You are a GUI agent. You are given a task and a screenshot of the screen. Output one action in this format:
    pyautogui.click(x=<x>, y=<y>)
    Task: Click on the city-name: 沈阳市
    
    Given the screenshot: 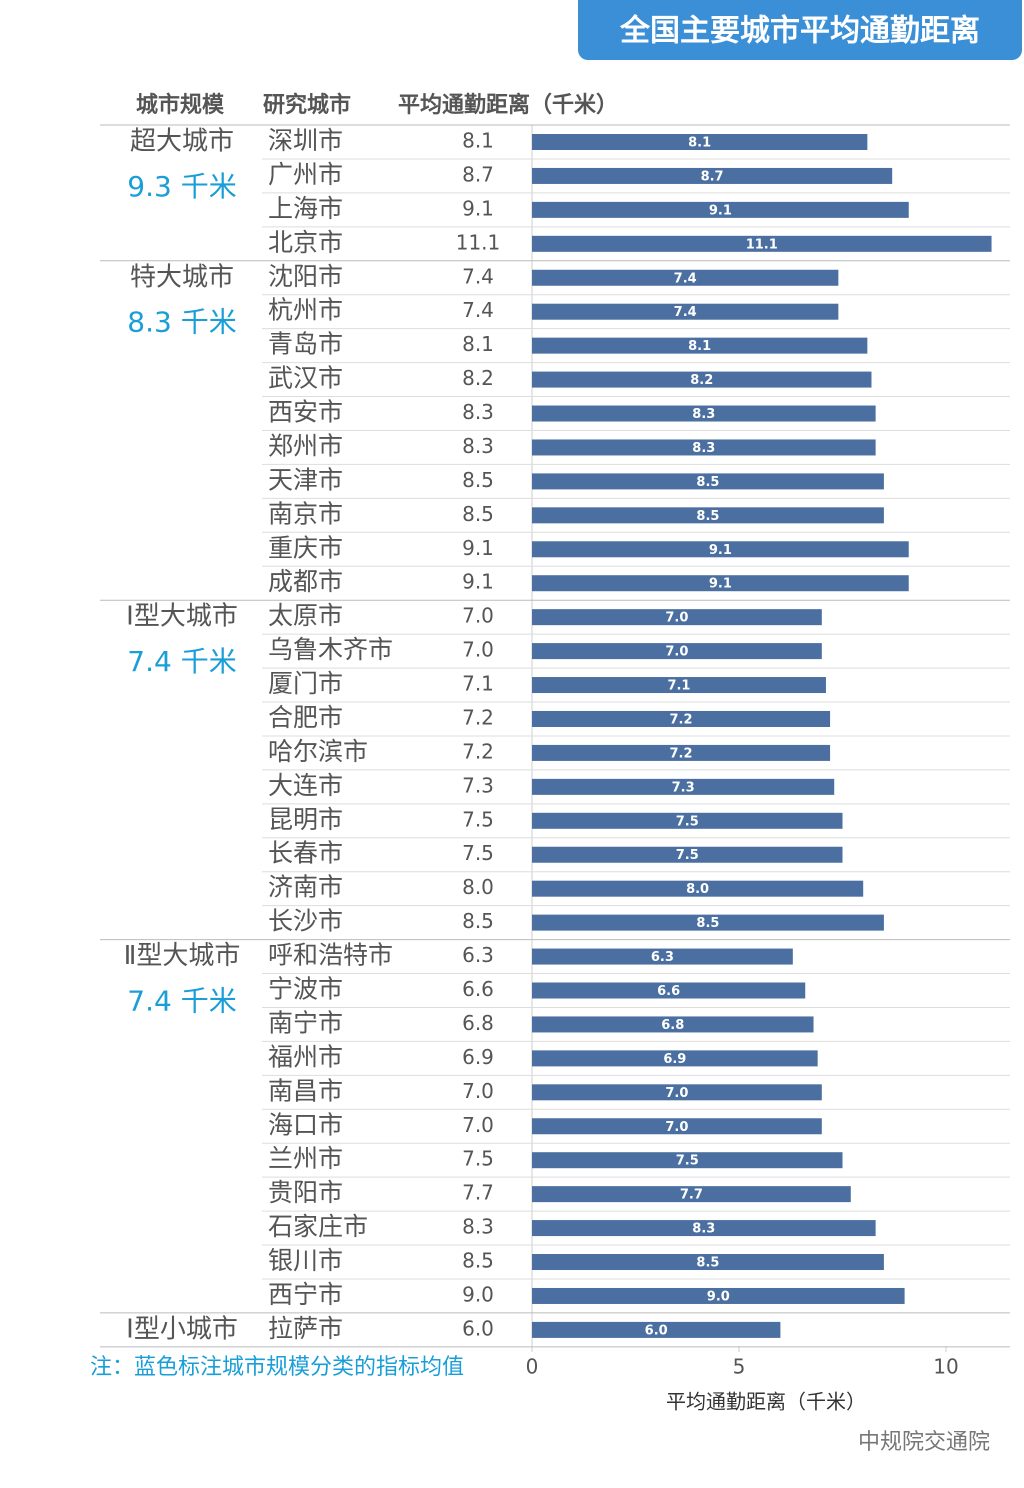 What is the action you would take?
    pyautogui.click(x=305, y=276)
    